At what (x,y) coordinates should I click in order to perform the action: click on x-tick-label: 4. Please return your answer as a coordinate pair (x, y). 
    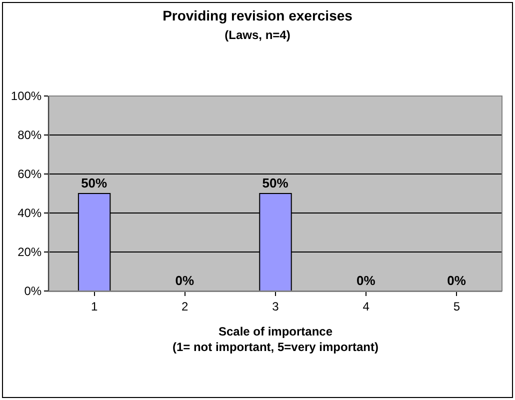
    Looking at the image, I should click on (366, 306).